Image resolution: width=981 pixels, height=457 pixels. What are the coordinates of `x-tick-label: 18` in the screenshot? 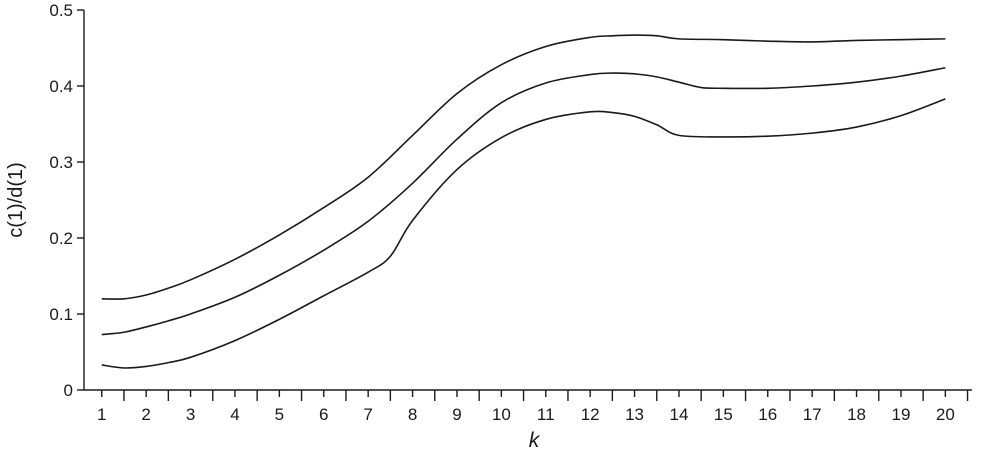 It's located at (856, 414).